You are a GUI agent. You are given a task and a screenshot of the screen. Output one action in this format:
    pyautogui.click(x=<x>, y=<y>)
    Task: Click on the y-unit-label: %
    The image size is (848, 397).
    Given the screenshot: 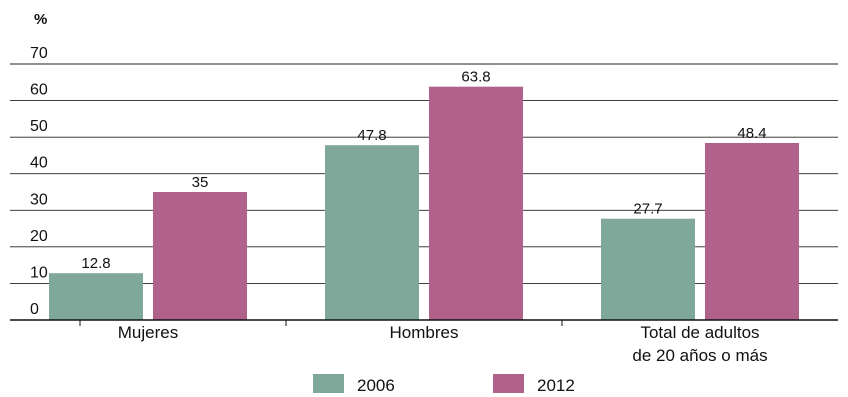 What is the action you would take?
    pyautogui.click(x=40, y=19)
    